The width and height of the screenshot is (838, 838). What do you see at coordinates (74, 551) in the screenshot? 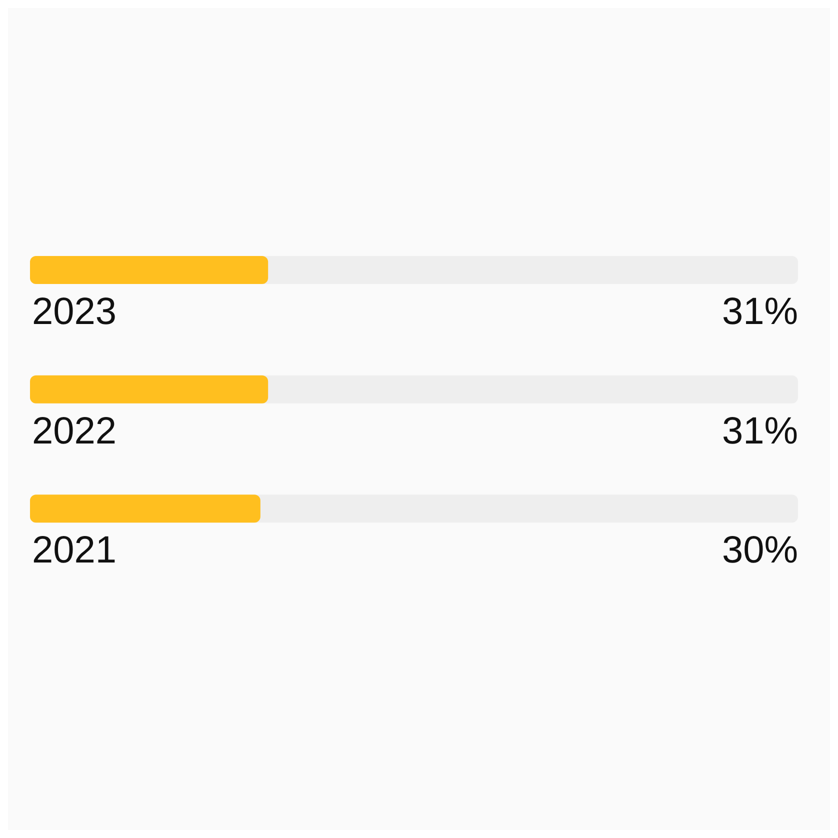
I see `y-tick-label: 2021` at bounding box center [74, 551].